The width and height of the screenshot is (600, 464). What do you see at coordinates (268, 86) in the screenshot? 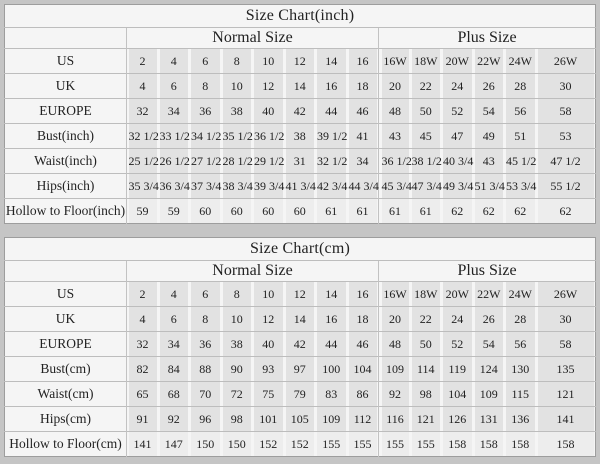
I see `cell-value: 12` at bounding box center [268, 86].